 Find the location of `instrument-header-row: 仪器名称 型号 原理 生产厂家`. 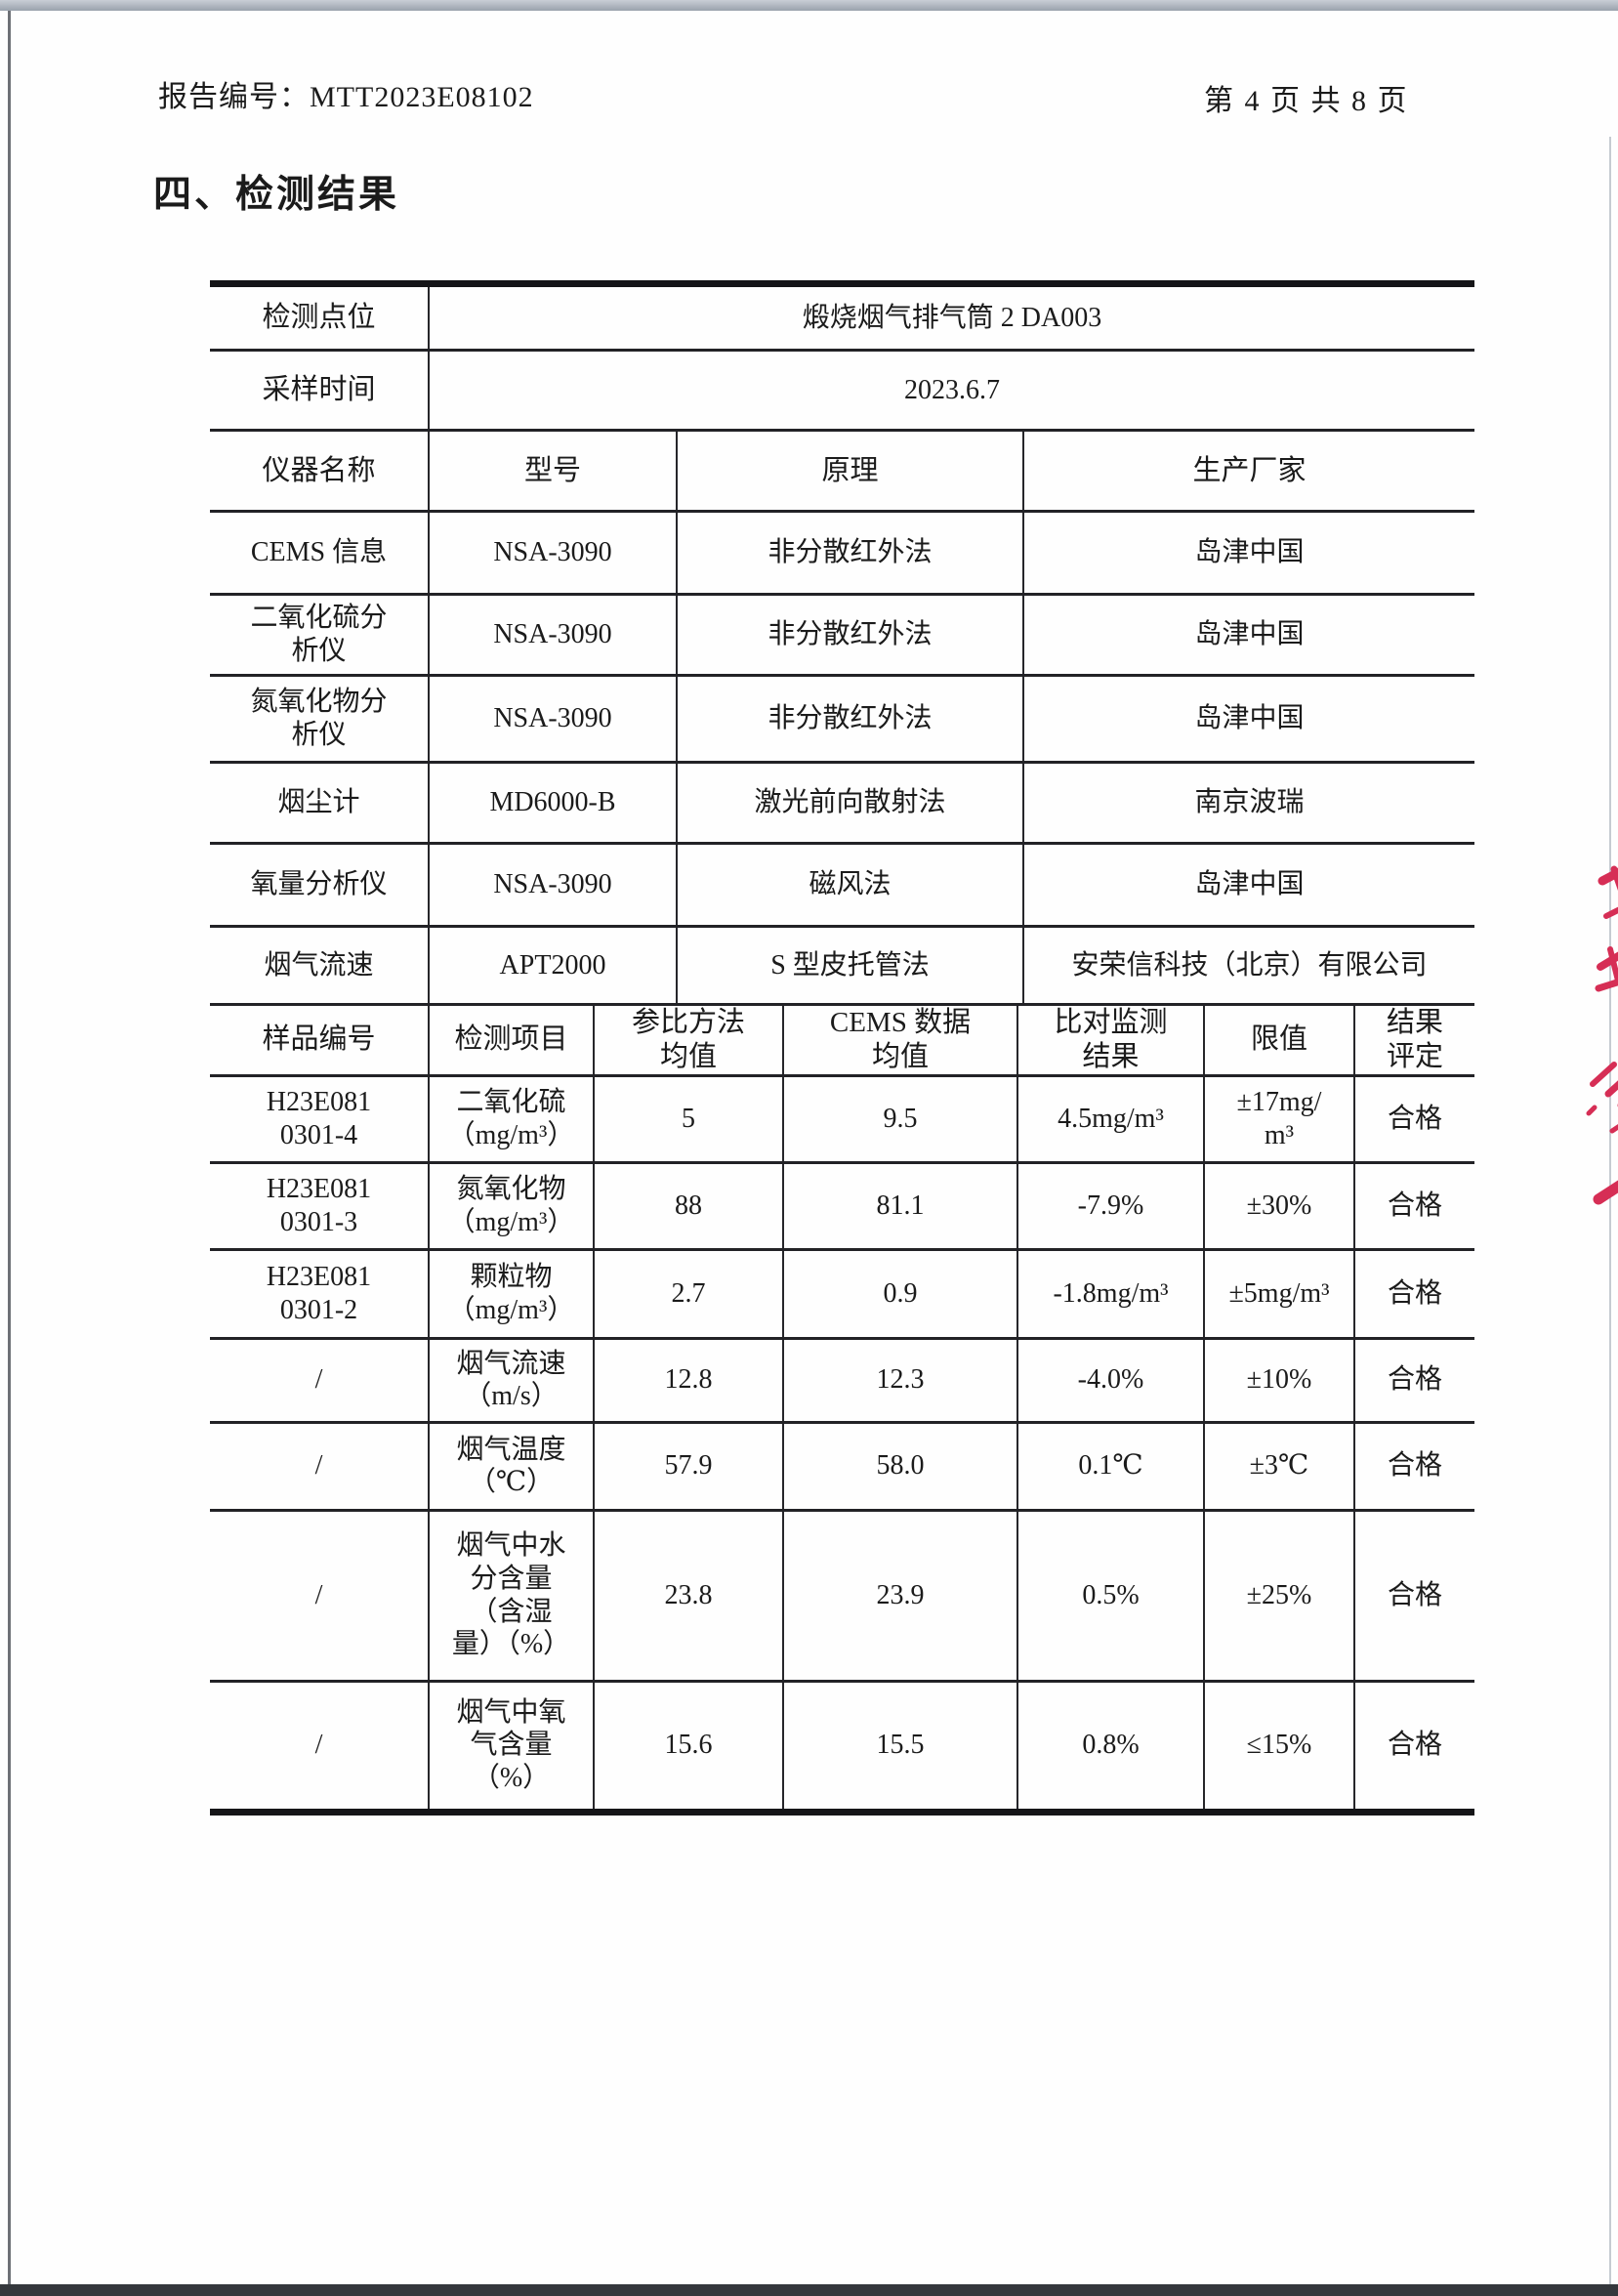

instrument-header-row: 仪器名称 型号 原理 生产厂家 is located at coordinates (842, 471).